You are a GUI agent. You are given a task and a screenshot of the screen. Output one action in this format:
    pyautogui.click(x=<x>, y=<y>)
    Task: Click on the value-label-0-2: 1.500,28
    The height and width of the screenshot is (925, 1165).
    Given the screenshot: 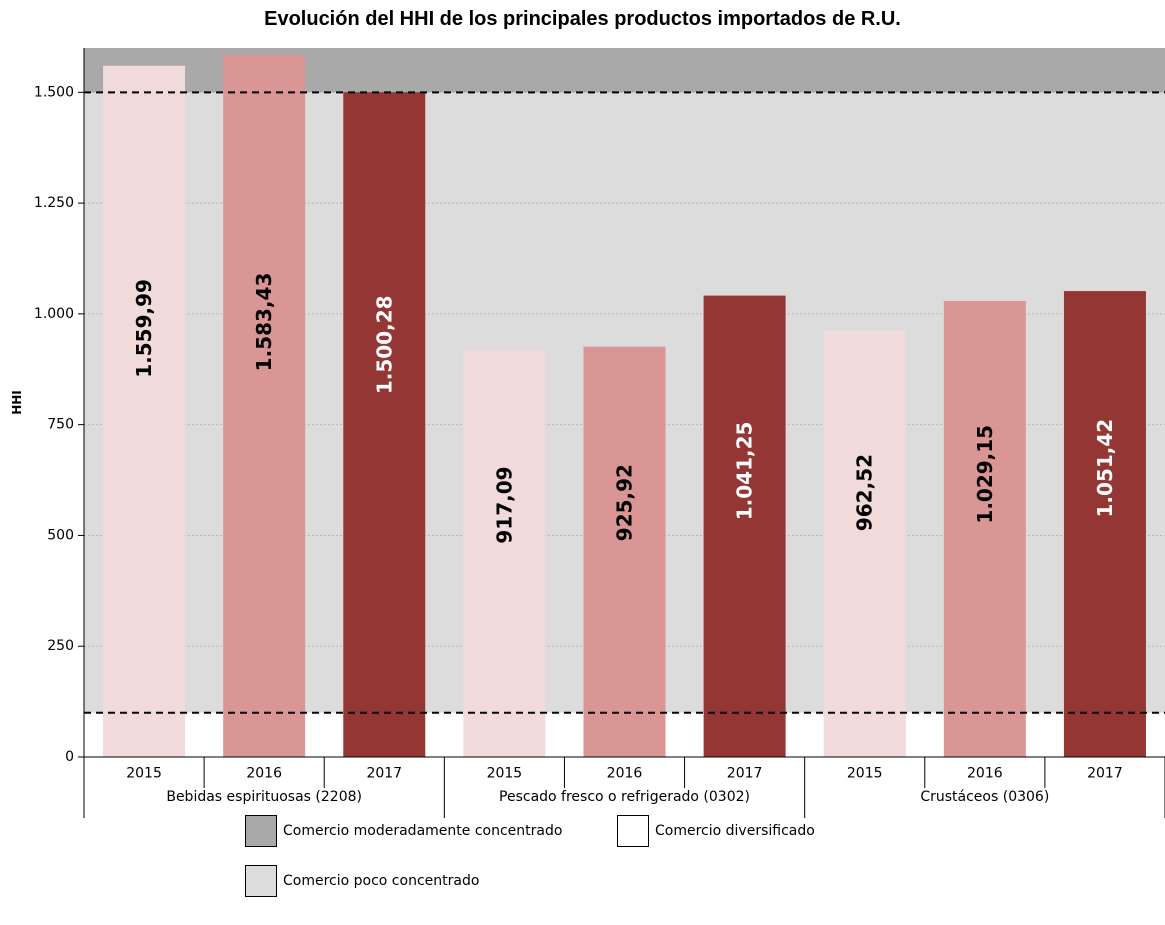 What is the action you would take?
    pyautogui.click(x=384, y=344)
    